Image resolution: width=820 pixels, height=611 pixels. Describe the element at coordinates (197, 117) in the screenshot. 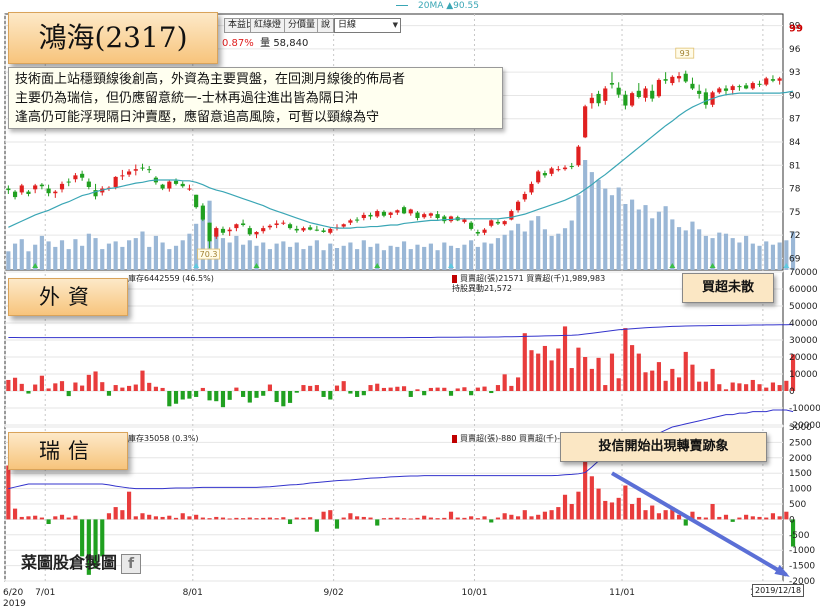

I see `note-line: 逢高仍可能浮現隔日沖賣壓，應留意追高風險，可暫以頸線為守` at that location.